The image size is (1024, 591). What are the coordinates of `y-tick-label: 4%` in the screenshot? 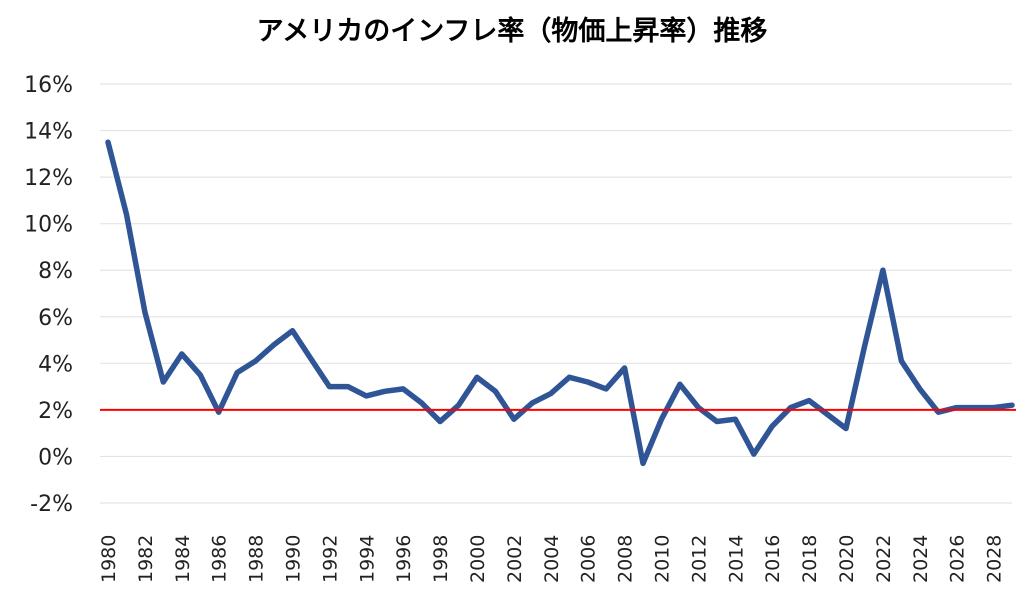 It's located at (55, 364).